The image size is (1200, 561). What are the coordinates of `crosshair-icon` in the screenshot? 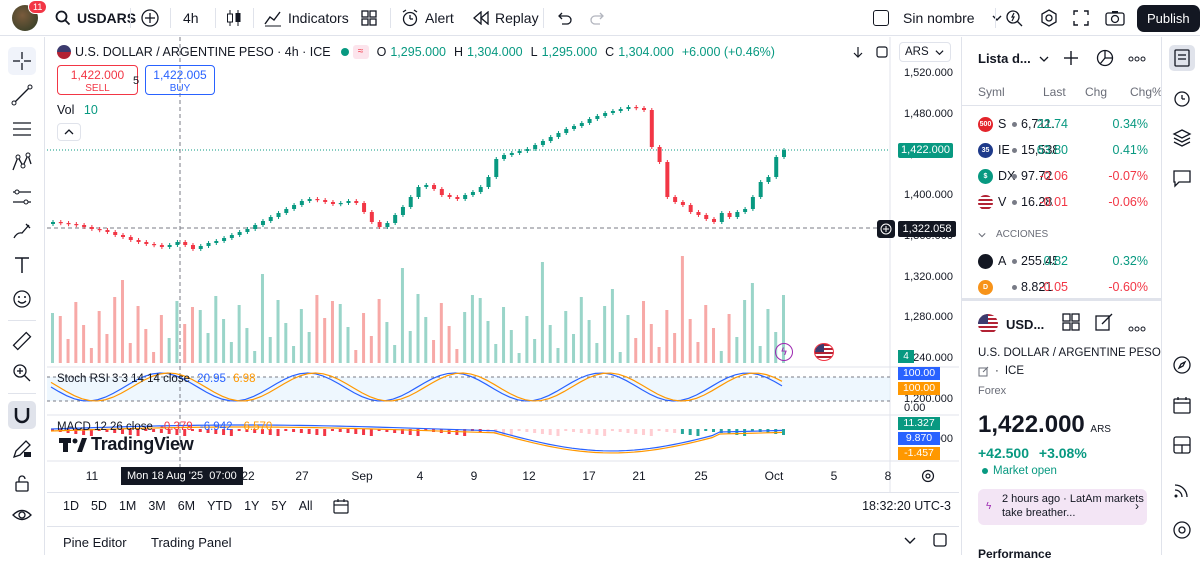 It's located at (22, 61).